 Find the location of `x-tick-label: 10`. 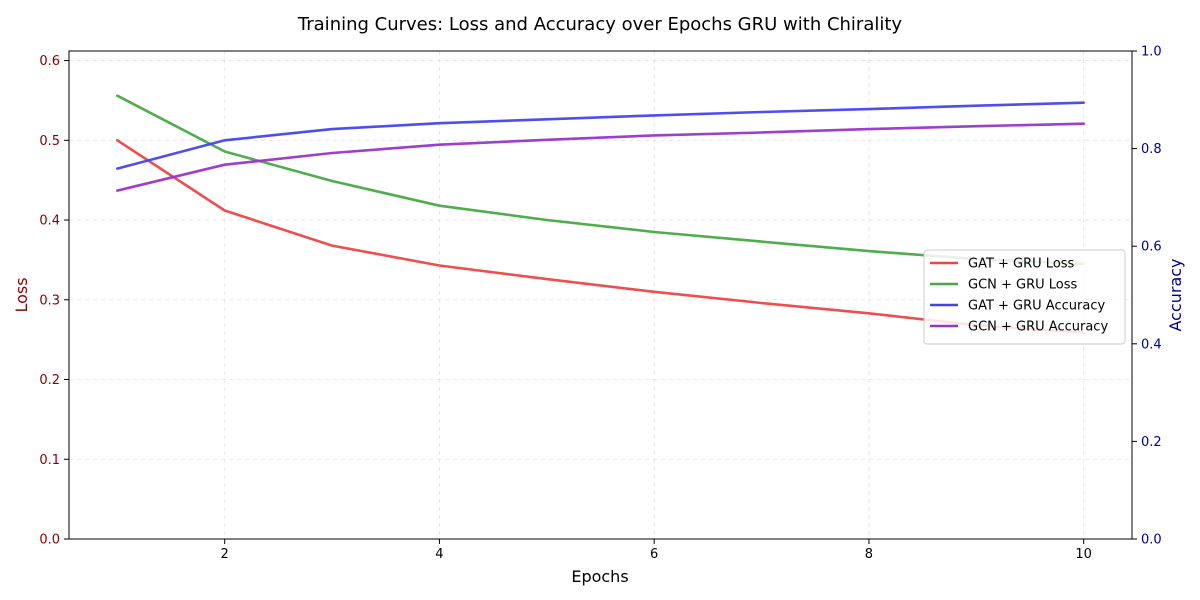

x-tick-label: 10 is located at coordinates (1083, 554).